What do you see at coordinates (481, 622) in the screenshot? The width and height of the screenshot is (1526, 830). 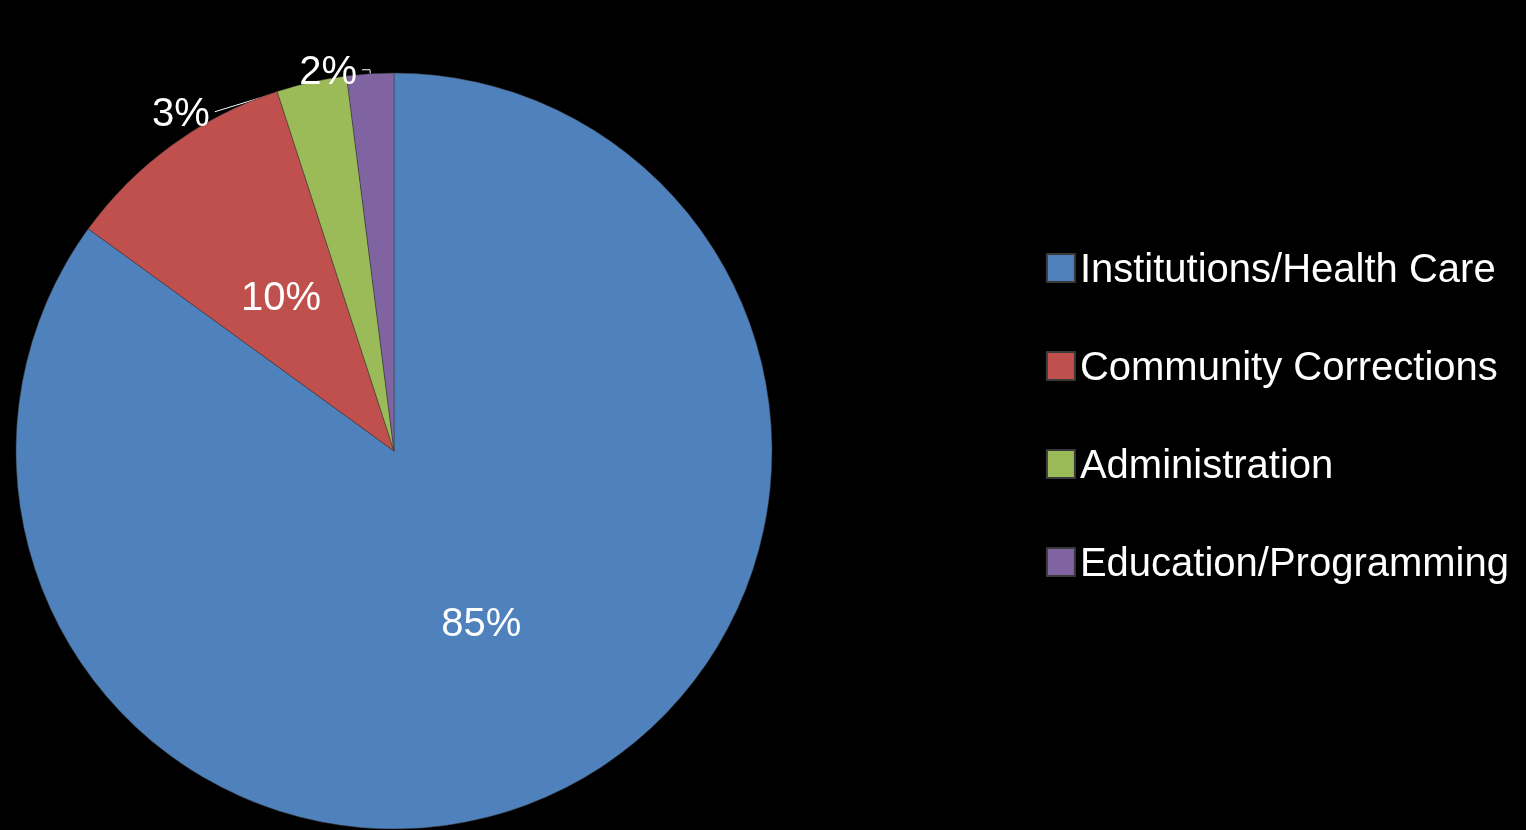 I see `data-label: 85%` at bounding box center [481, 622].